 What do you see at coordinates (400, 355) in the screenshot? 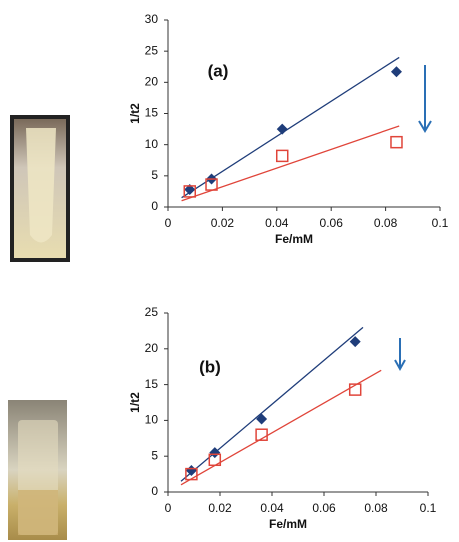
I see `arrow-b` at bounding box center [400, 355].